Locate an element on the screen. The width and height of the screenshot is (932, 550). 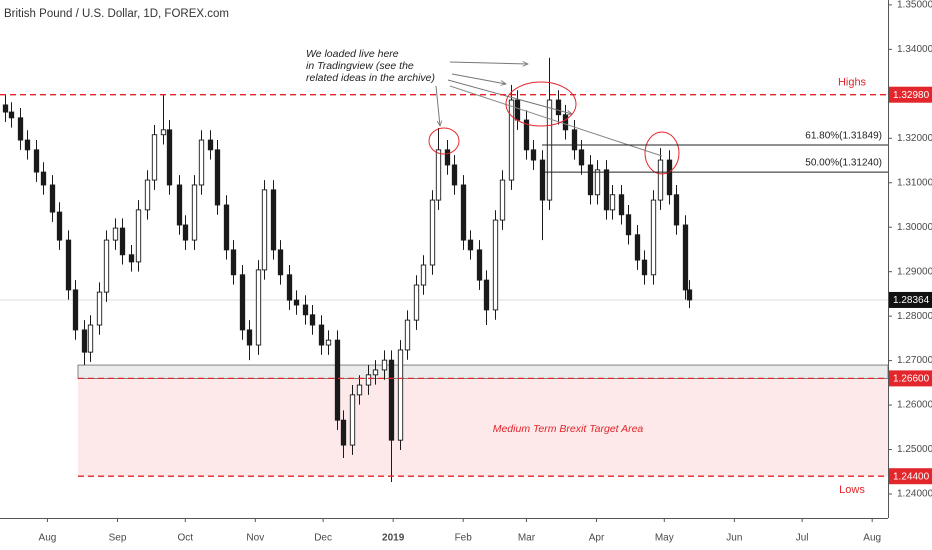
x-tick-label: Jul is located at coordinates (802, 538).